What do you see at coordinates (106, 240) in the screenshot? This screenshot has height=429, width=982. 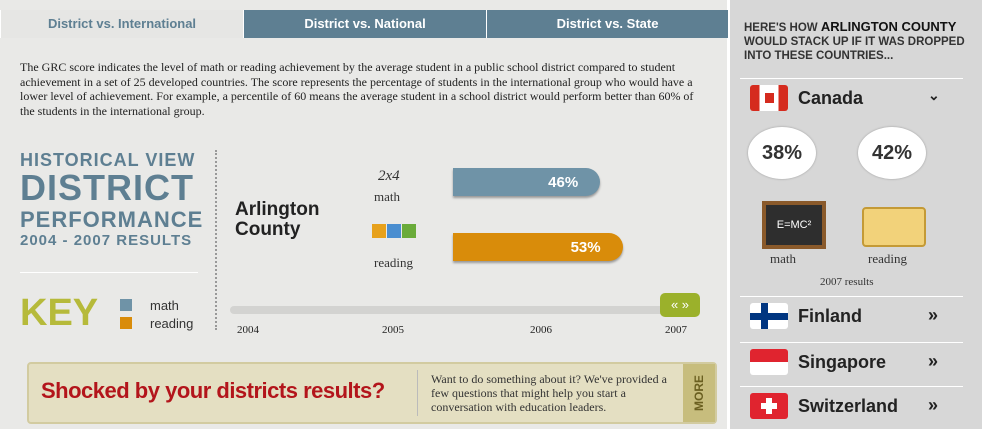 I see `heading: 2004 - 2007 RESULTS` at bounding box center [106, 240].